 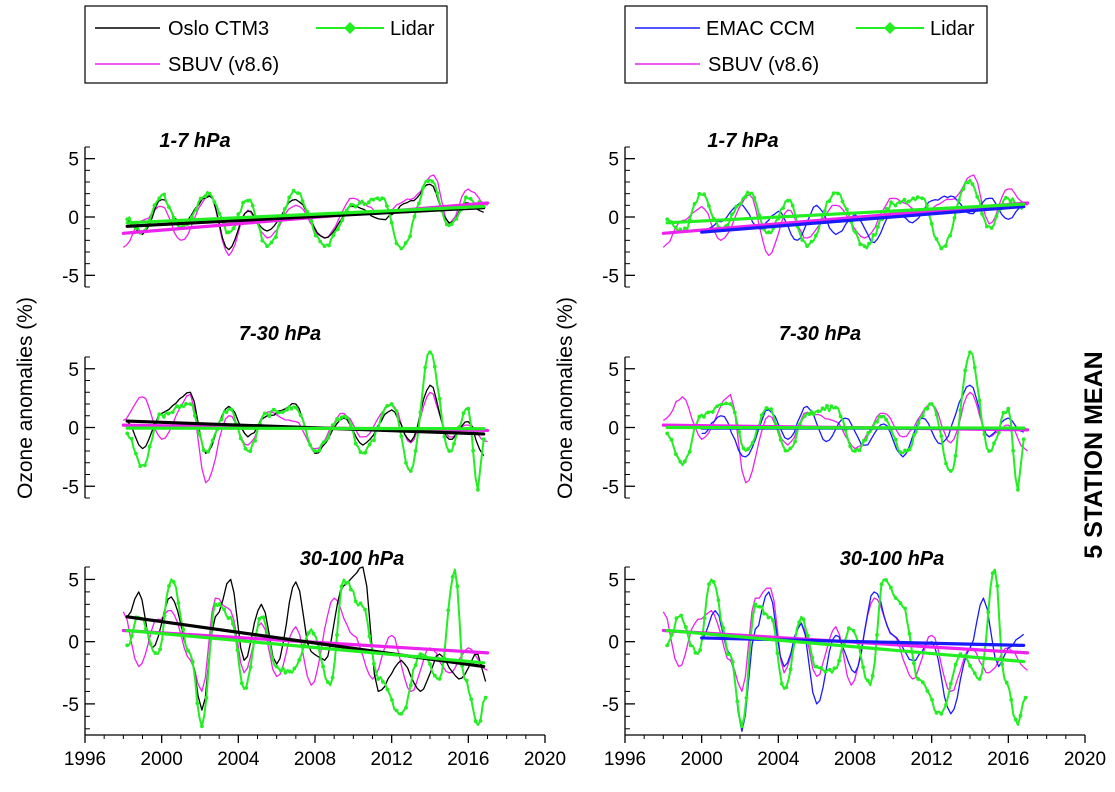 What do you see at coordinates (932, 759) in the screenshot?
I see `x-tick-label: 2012` at bounding box center [932, 759].